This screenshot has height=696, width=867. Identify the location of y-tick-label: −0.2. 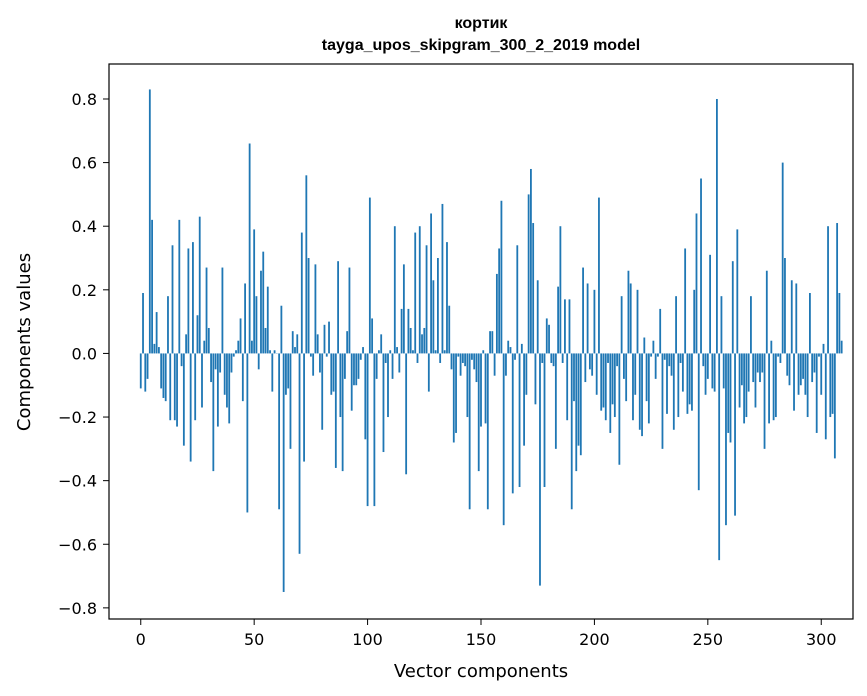
(77, 417).